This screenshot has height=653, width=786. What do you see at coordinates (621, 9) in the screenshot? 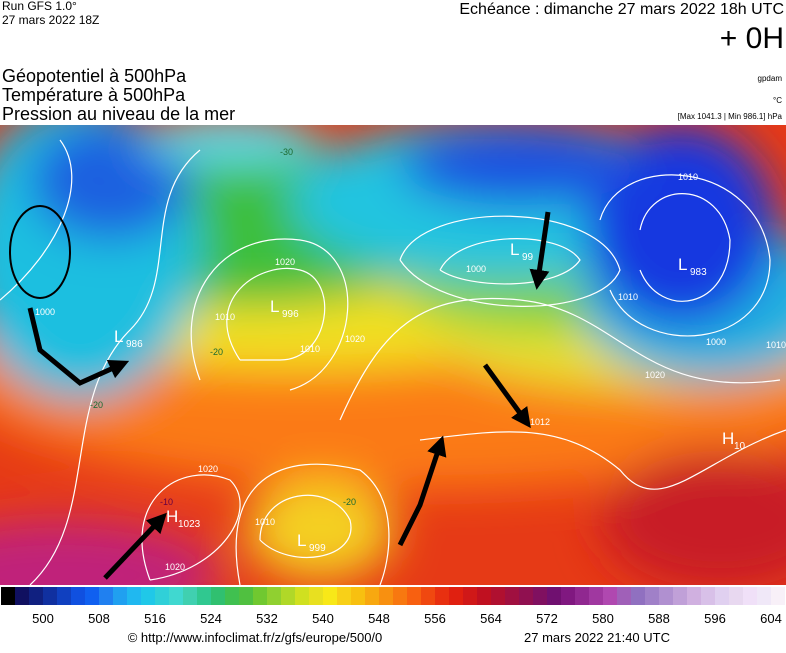
I see `echeance: Echéance : dimanche 27 mars 2022 18h UTC` at bounding box center [621, 9].